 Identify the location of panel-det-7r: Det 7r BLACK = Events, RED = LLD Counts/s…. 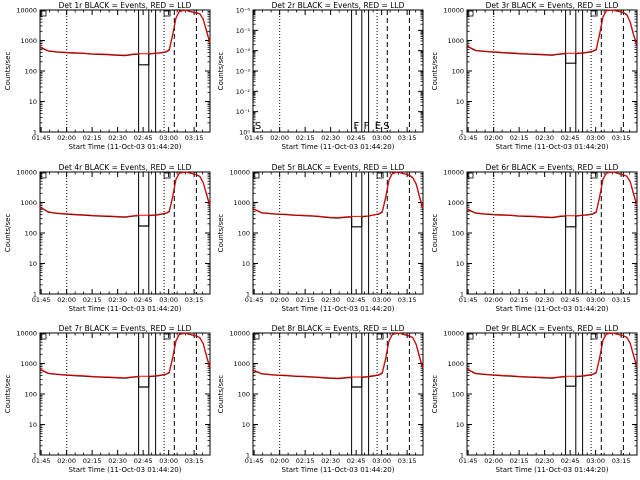
(107, 399).